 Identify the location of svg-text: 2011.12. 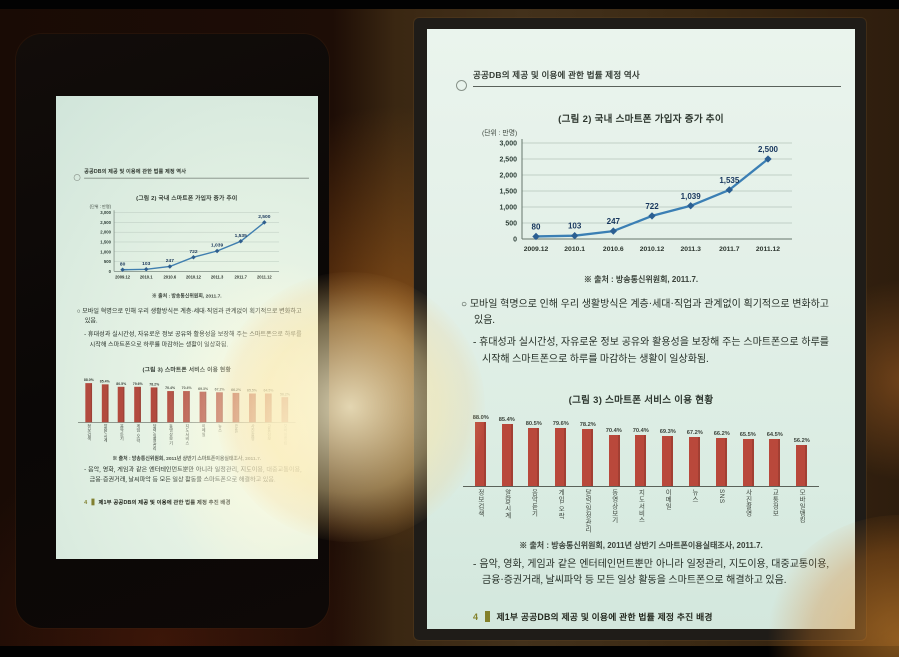
(264, 277).